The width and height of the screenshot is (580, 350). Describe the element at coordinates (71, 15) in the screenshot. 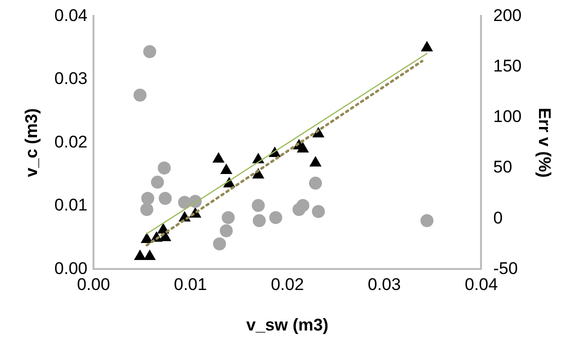

I see `y-tick-label: 0.04` at that location.